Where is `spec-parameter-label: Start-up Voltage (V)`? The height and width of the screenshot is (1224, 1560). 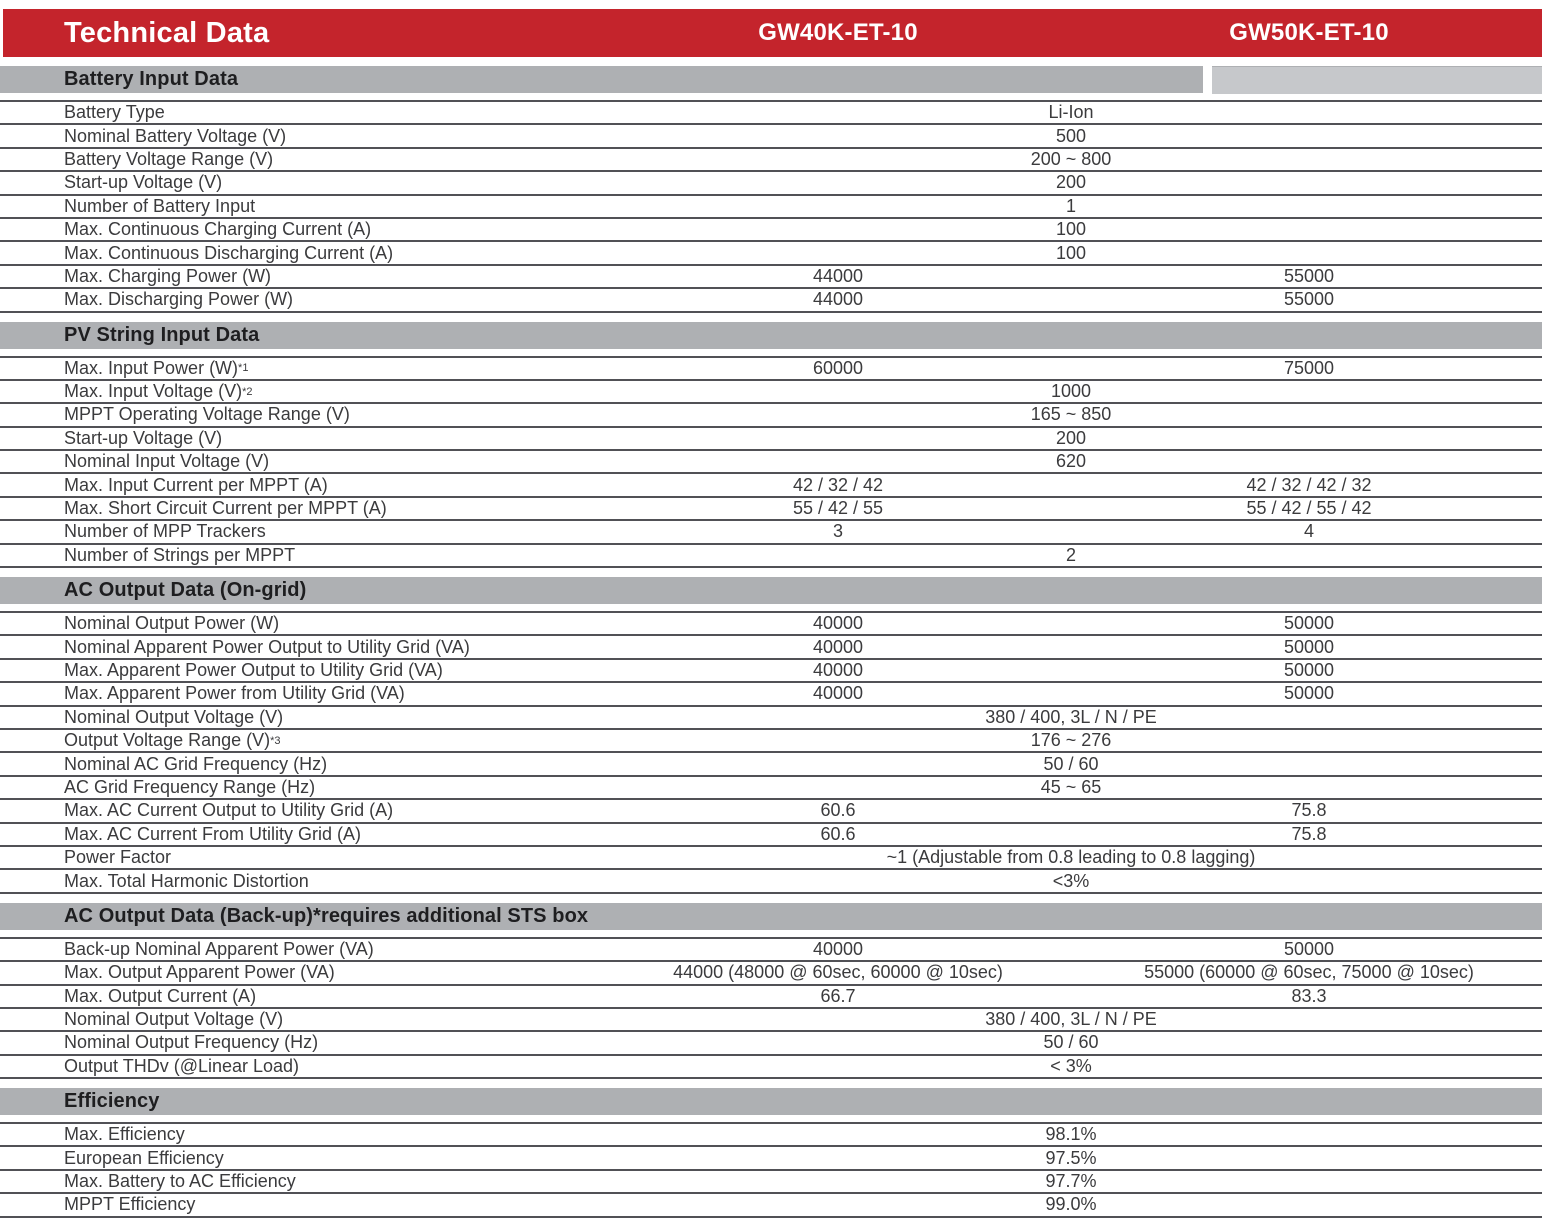 spec-parameter-label: Start-up Voltage (V) is located at coordinates (143, 437).